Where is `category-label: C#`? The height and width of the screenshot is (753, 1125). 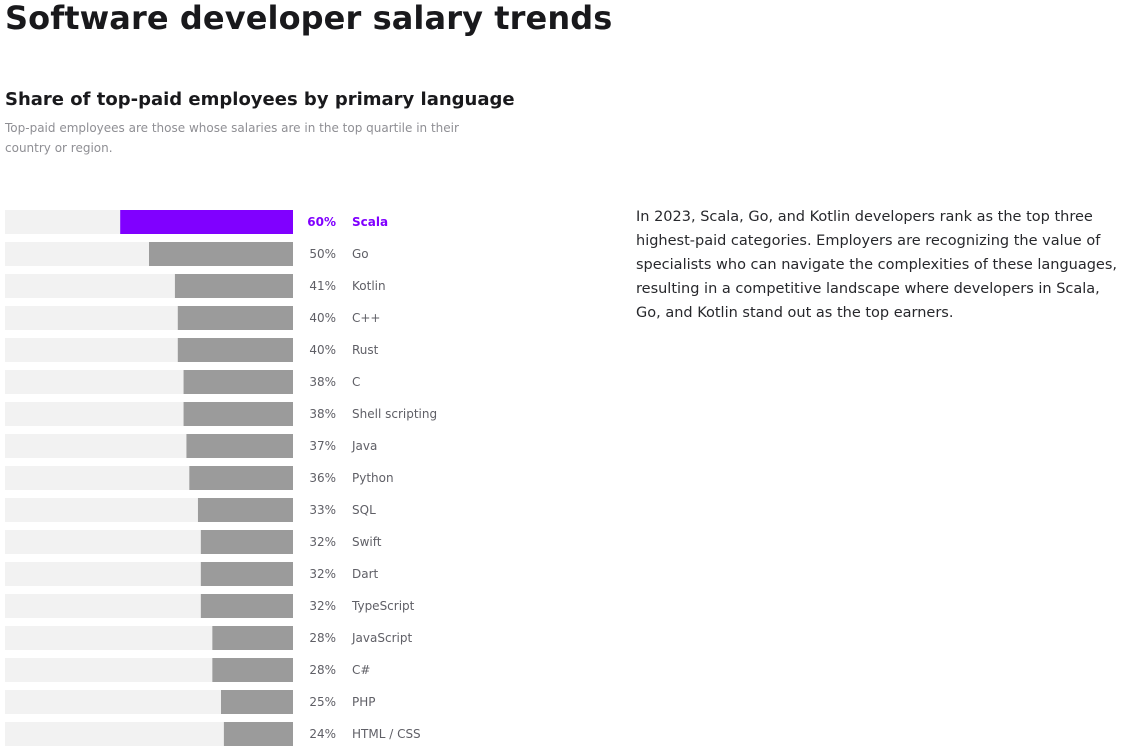 category-label: C# is located at coordinates (361, 670).